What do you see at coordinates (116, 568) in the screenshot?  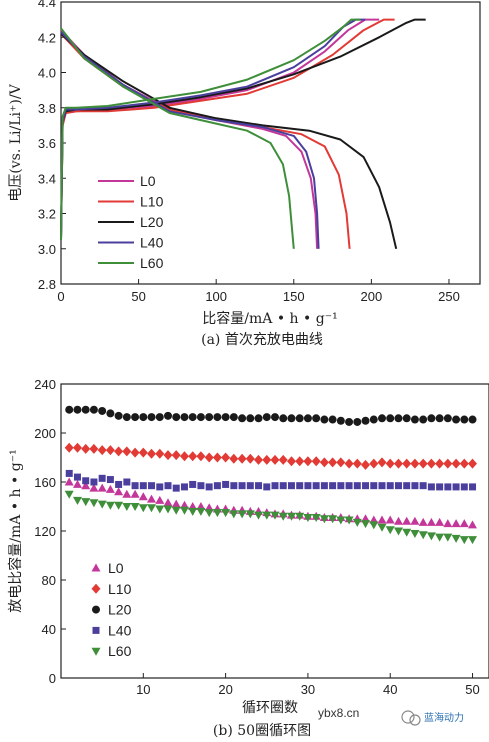 I see `legend-label-l0: L0` at bounding box center [116, 568].